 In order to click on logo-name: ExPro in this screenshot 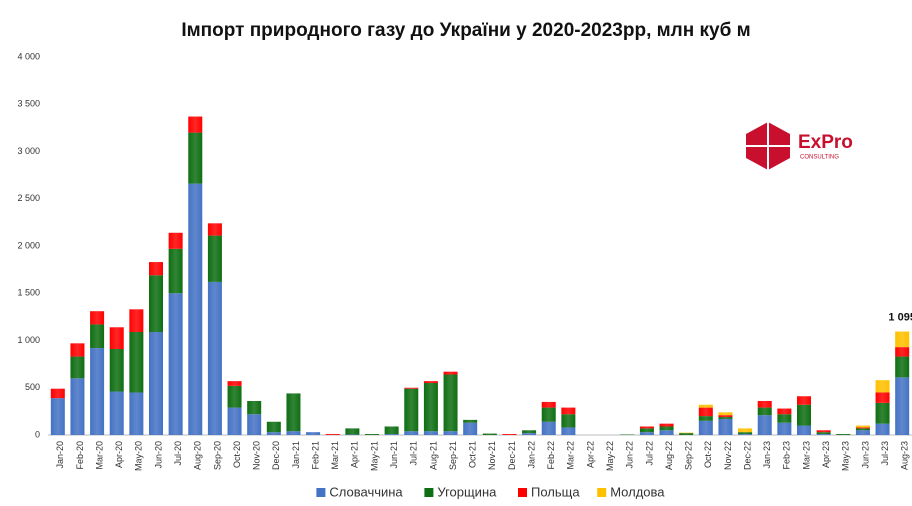, I will do `click(825, 142)`.